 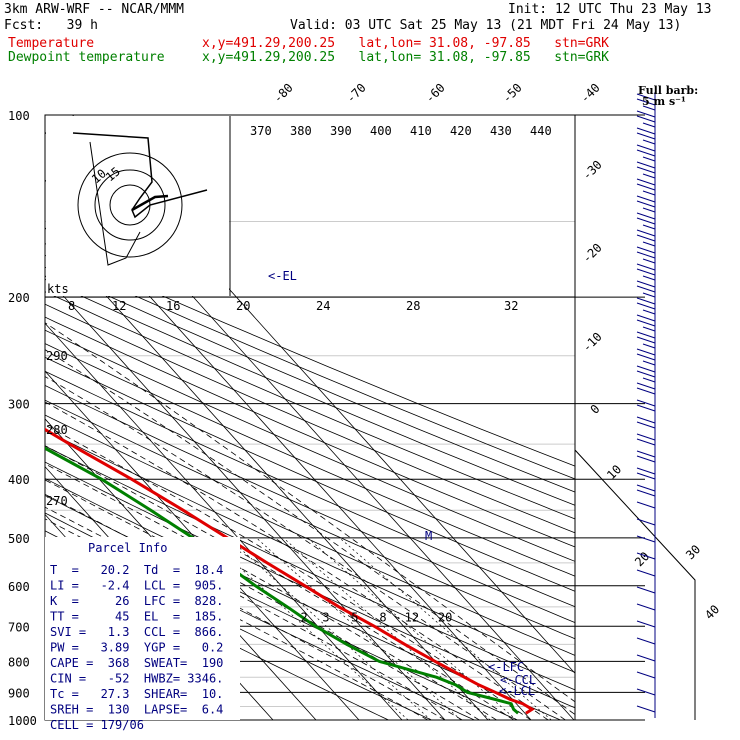 What do you see at coordinates (592, 342) in the screenshot?
I see `isotherm-label: -10` at bounding box center [592, 342].